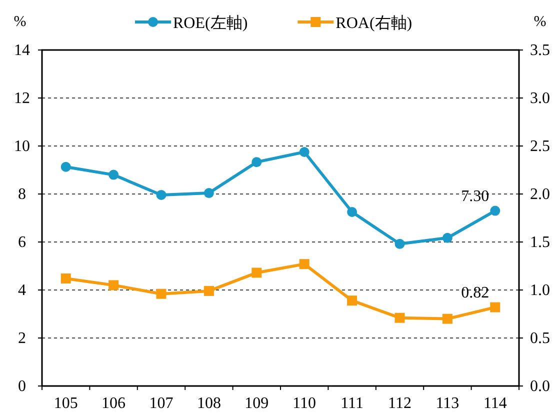 The width and height of the screenshot is (556, 414). Describe the element at coordinates (22, 50) in the screenshot. I see `y-tick-label: 14` at that location.